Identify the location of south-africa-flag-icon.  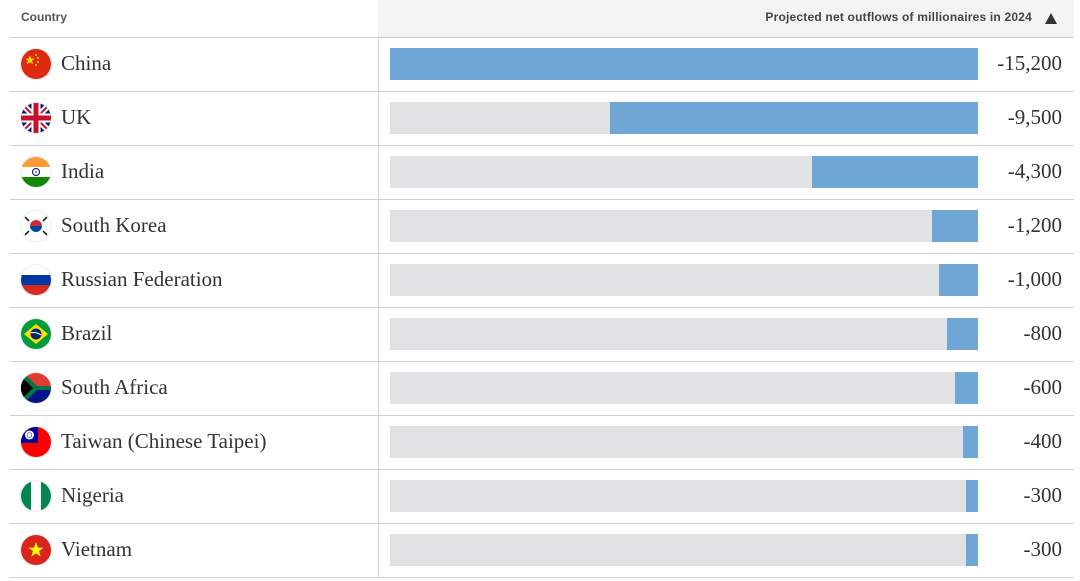
(36, 388).